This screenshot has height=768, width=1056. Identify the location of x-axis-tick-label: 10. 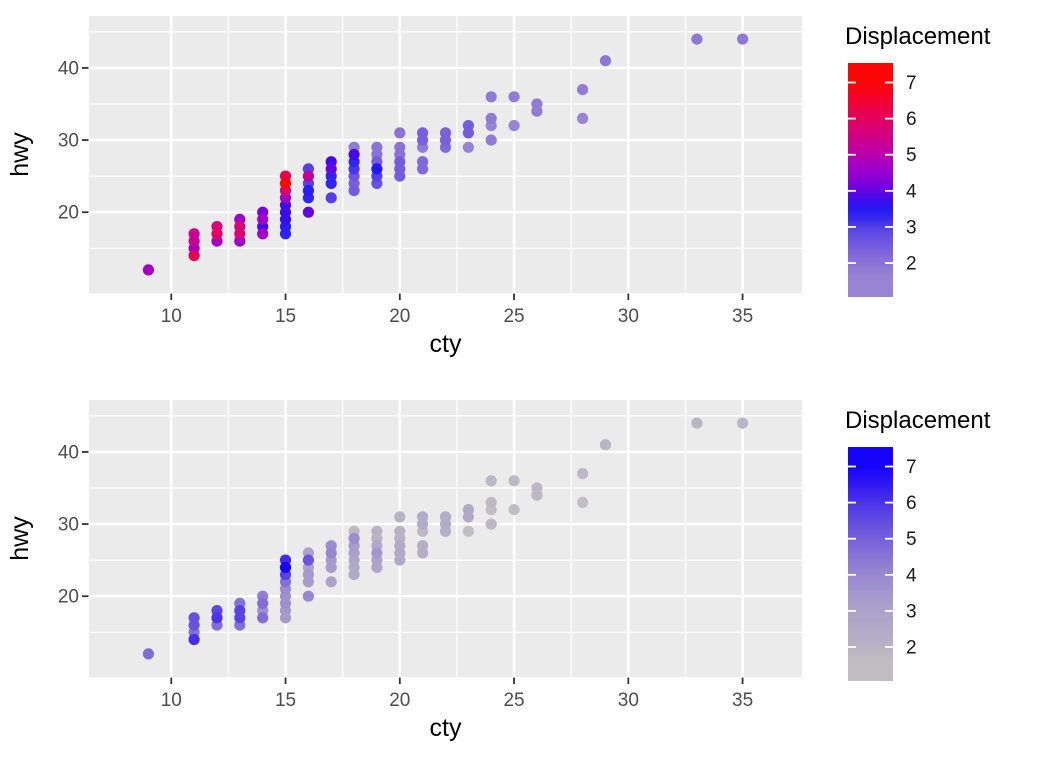
(171, 700).